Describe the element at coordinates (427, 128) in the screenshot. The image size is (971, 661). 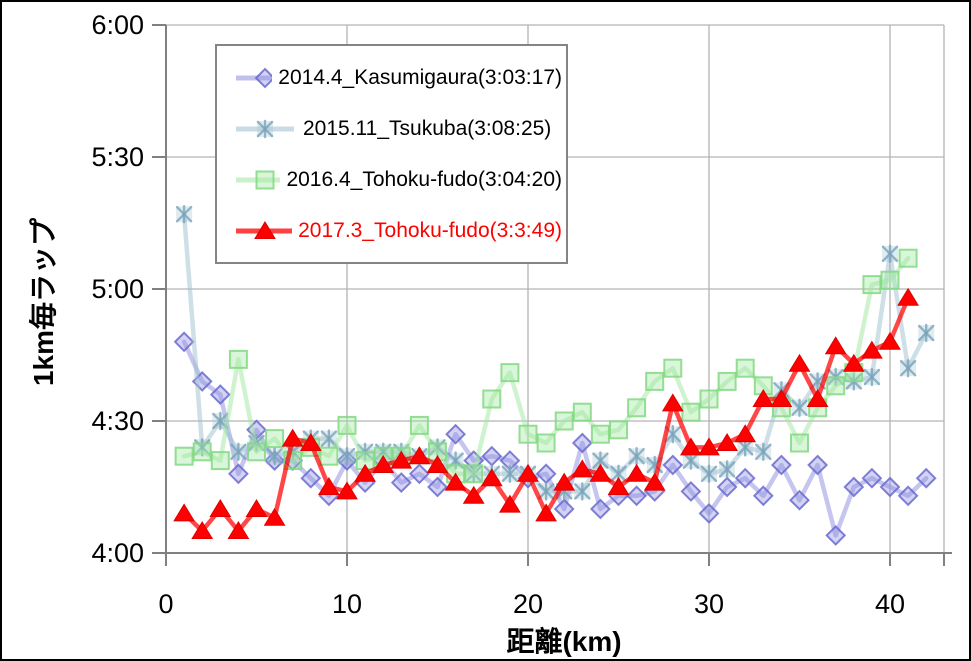
I see `legend-label: 2015.11_Tsukuba(3:08:25)` at that location.